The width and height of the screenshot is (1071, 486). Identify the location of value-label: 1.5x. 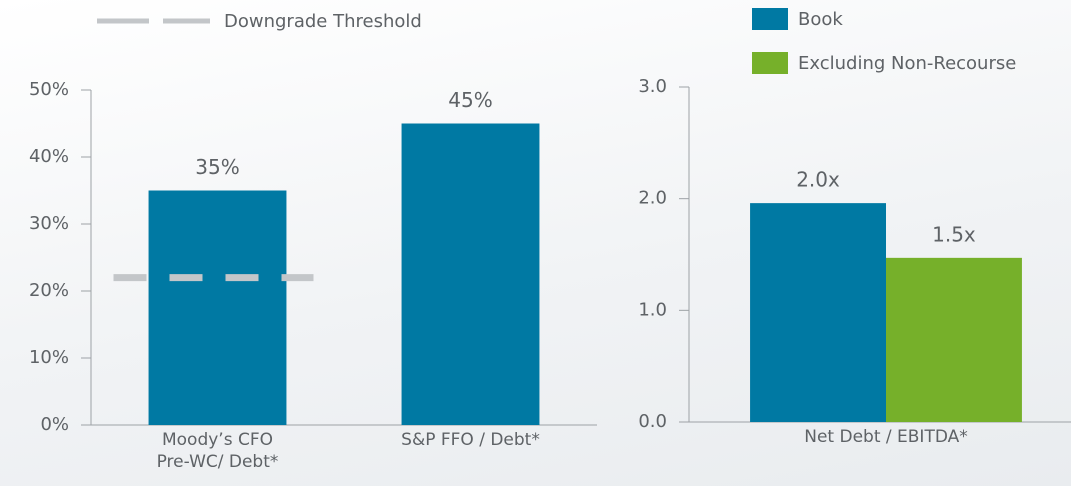
(954, 234).